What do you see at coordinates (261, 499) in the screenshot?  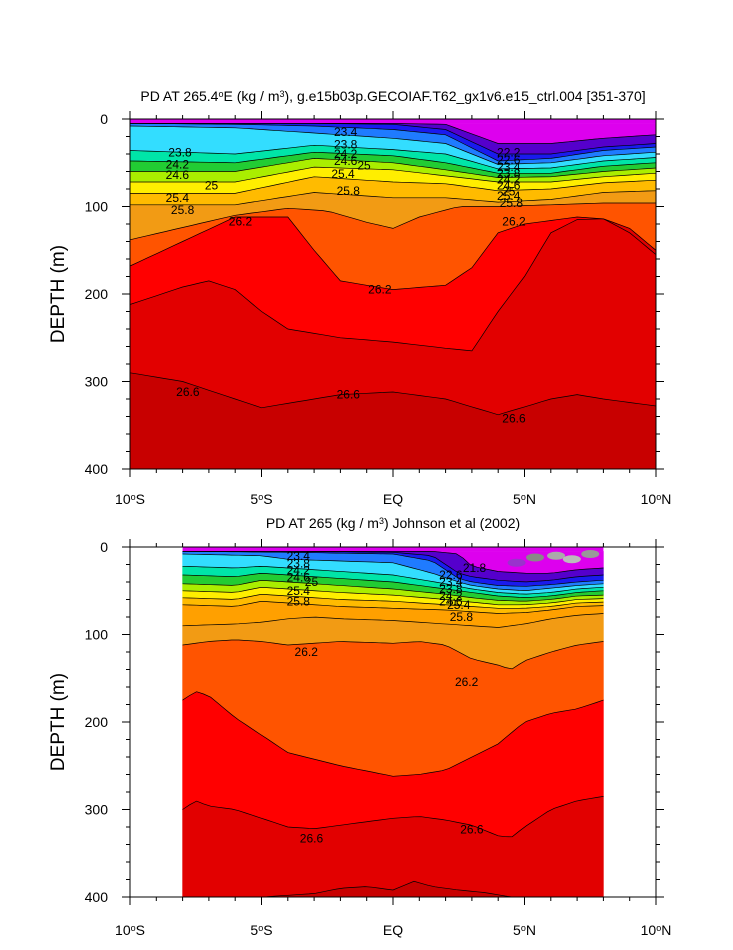 I see `x-tick-label: 5oS` at bounding box center [261, 499].